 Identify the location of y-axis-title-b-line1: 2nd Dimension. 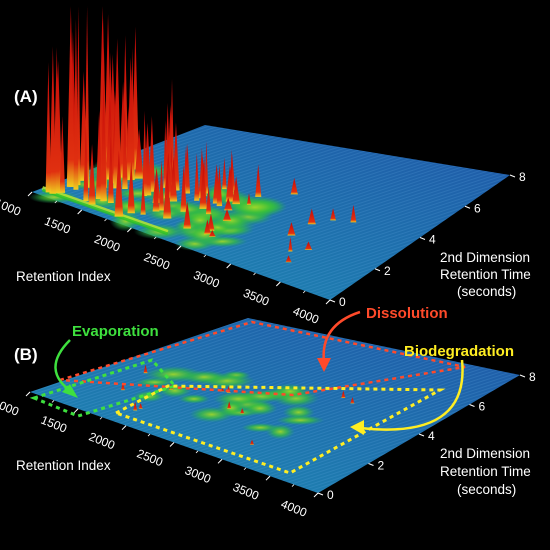
(485, 453).